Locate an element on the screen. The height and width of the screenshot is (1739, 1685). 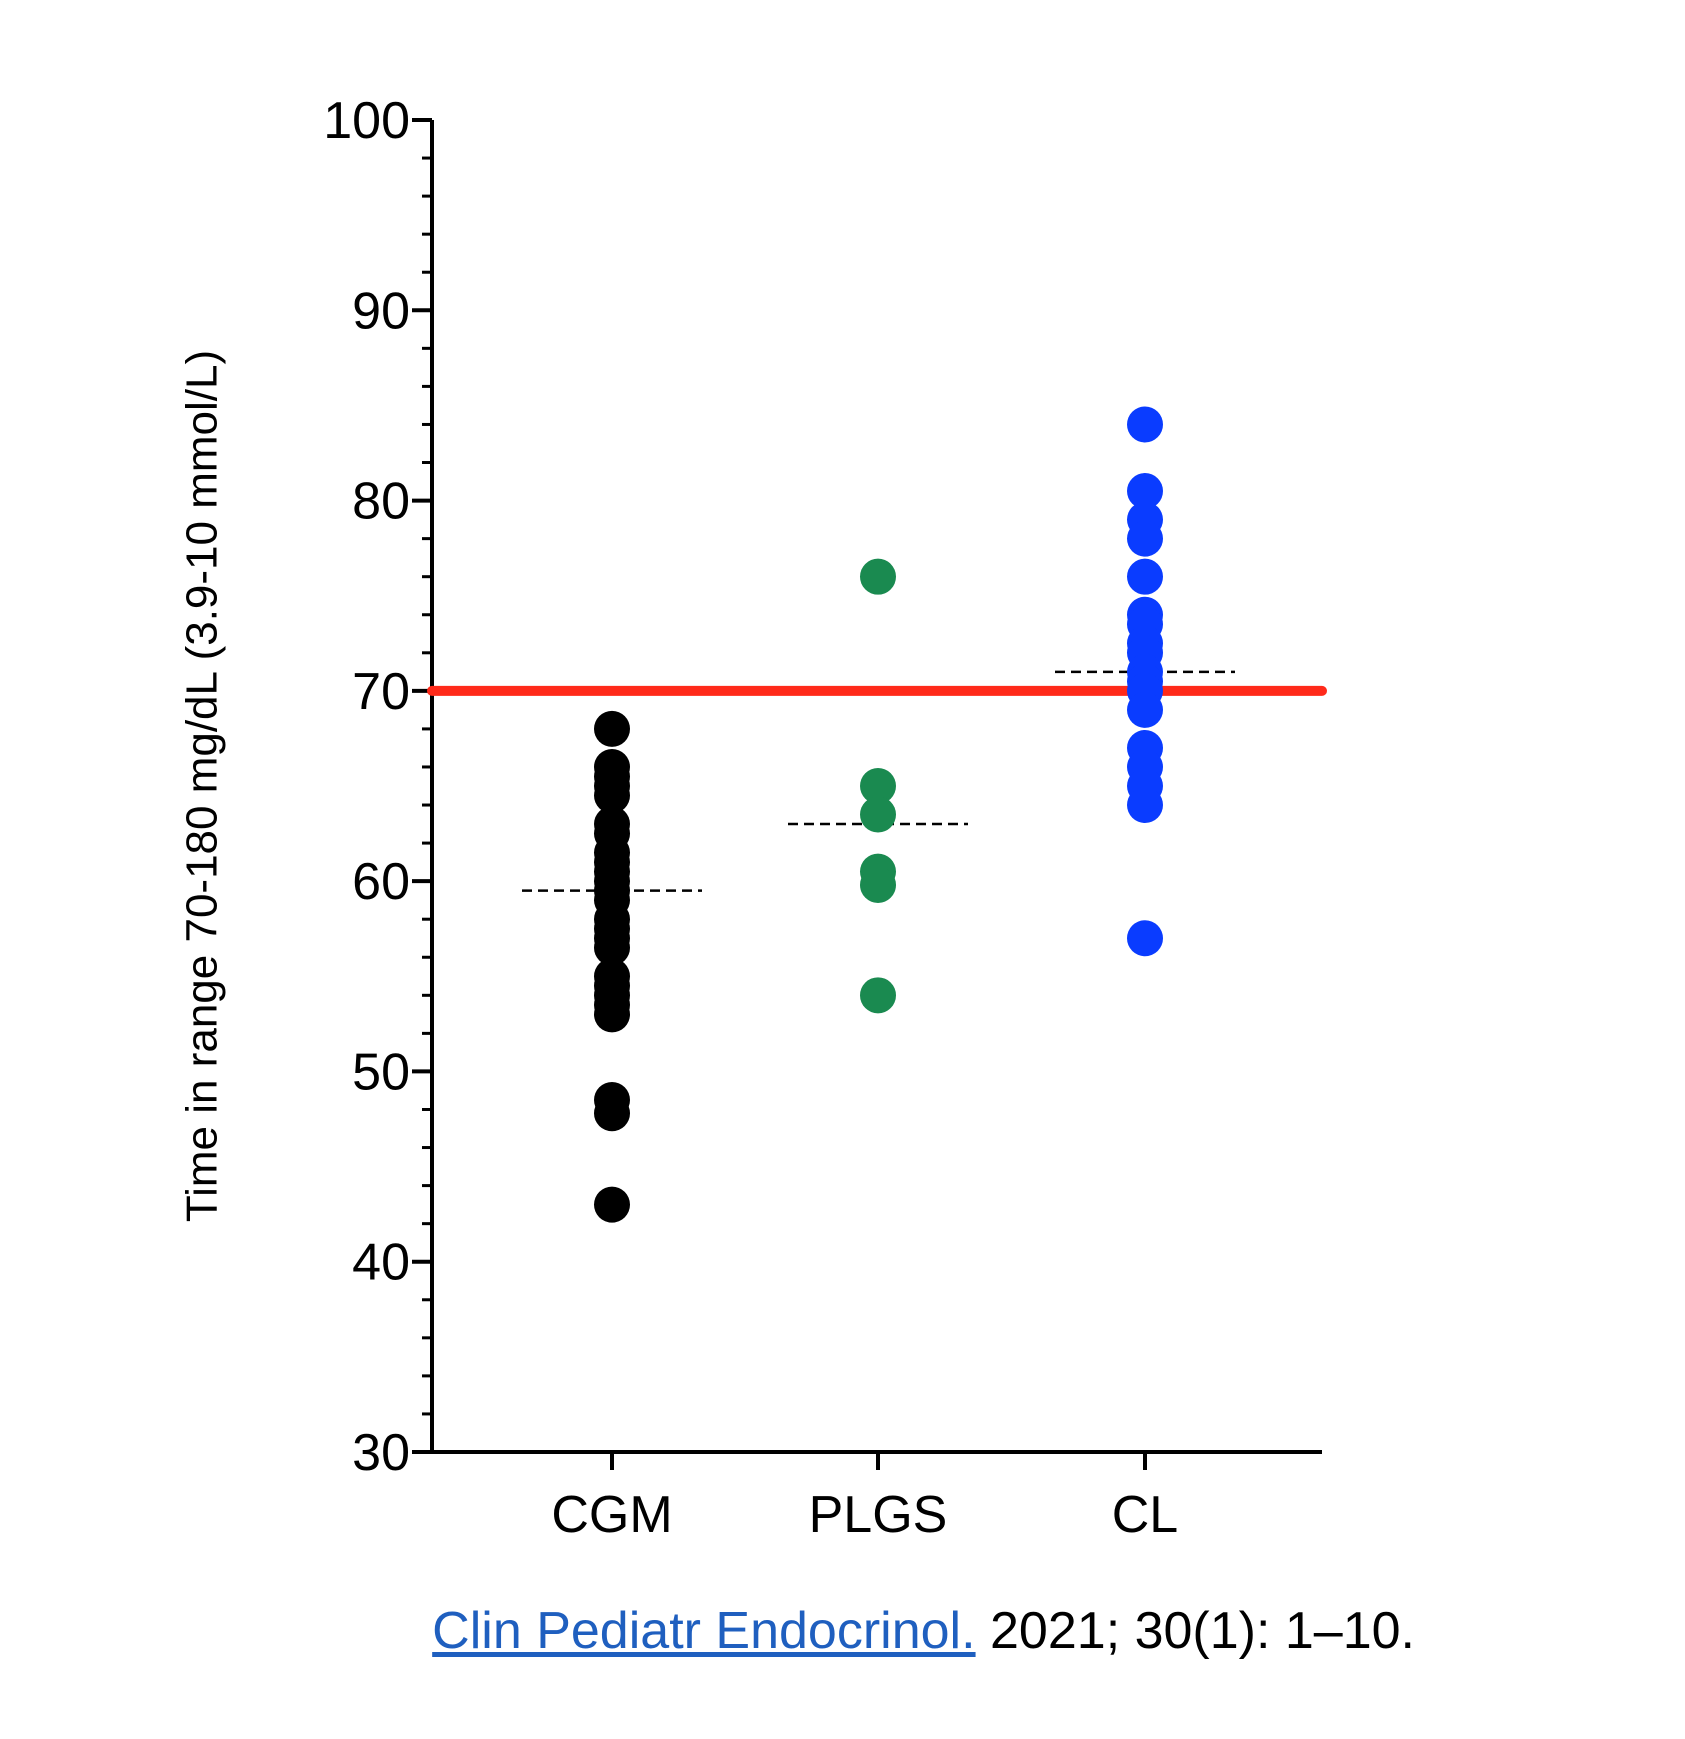
x-axis-ticks: CGM PLGS CL is located at coordinates (864, 1498).